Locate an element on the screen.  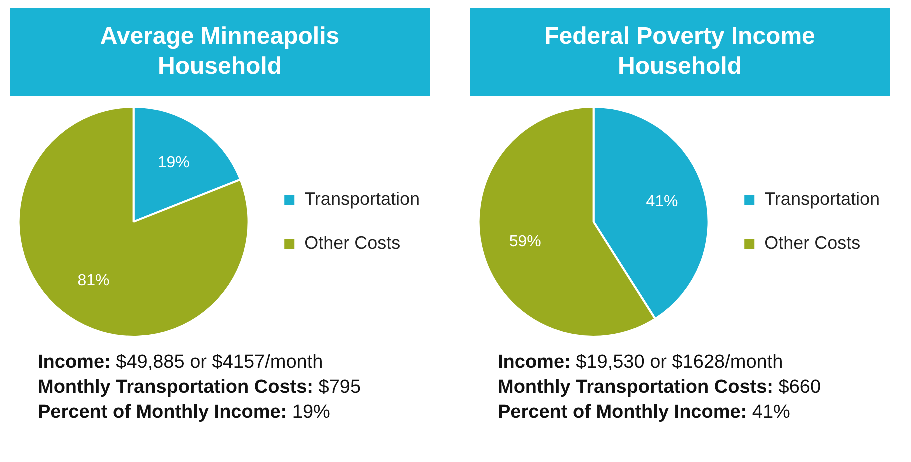
text: Percent of Monthly Income: 41% is located at coordinates (645, 413).